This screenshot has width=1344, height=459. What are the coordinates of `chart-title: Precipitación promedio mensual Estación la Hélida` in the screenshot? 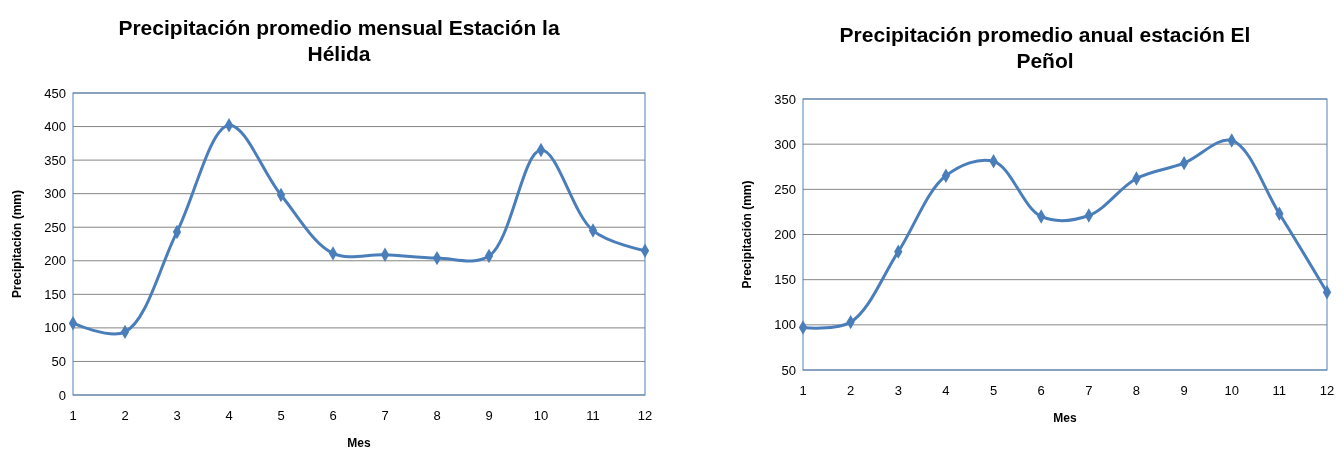 It's located at (339, 40).